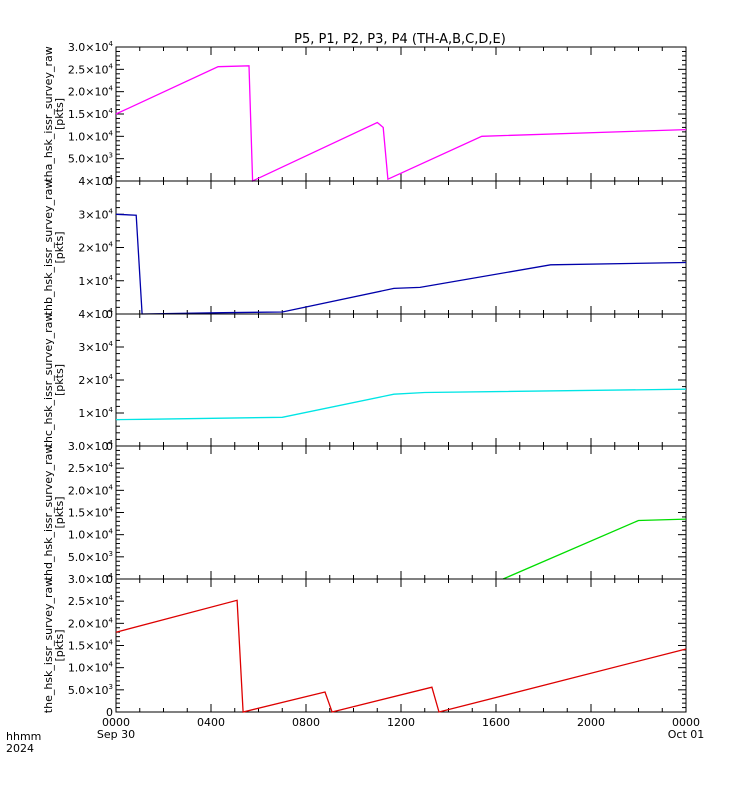  What do you see at coordinates (48, 380) in the screenshot?
I see `y-axis-label: thc_hsk_issr_survey_raw` at bounding box center [48, 380].